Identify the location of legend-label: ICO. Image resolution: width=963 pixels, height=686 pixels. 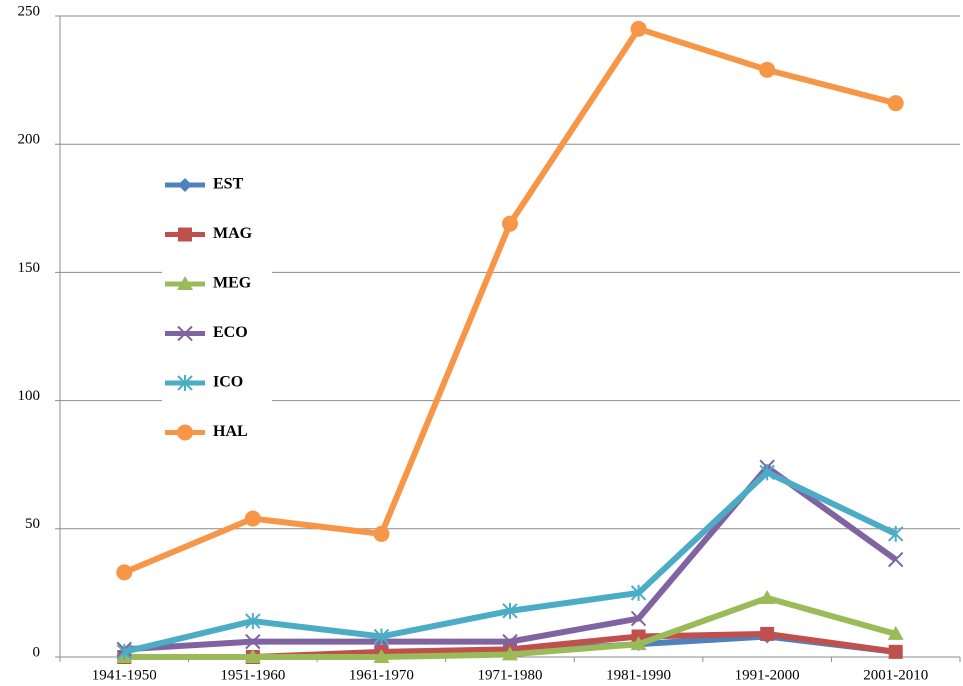
(228, 382).